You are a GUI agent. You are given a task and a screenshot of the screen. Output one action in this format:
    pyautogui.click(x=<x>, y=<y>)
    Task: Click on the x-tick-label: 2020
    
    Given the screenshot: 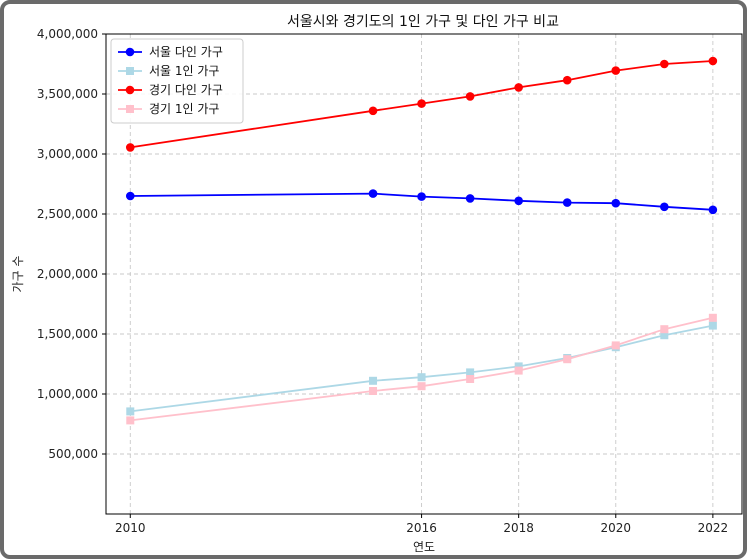 What is the action you would take?
    pyautogui.click(x=615, y=528)
    